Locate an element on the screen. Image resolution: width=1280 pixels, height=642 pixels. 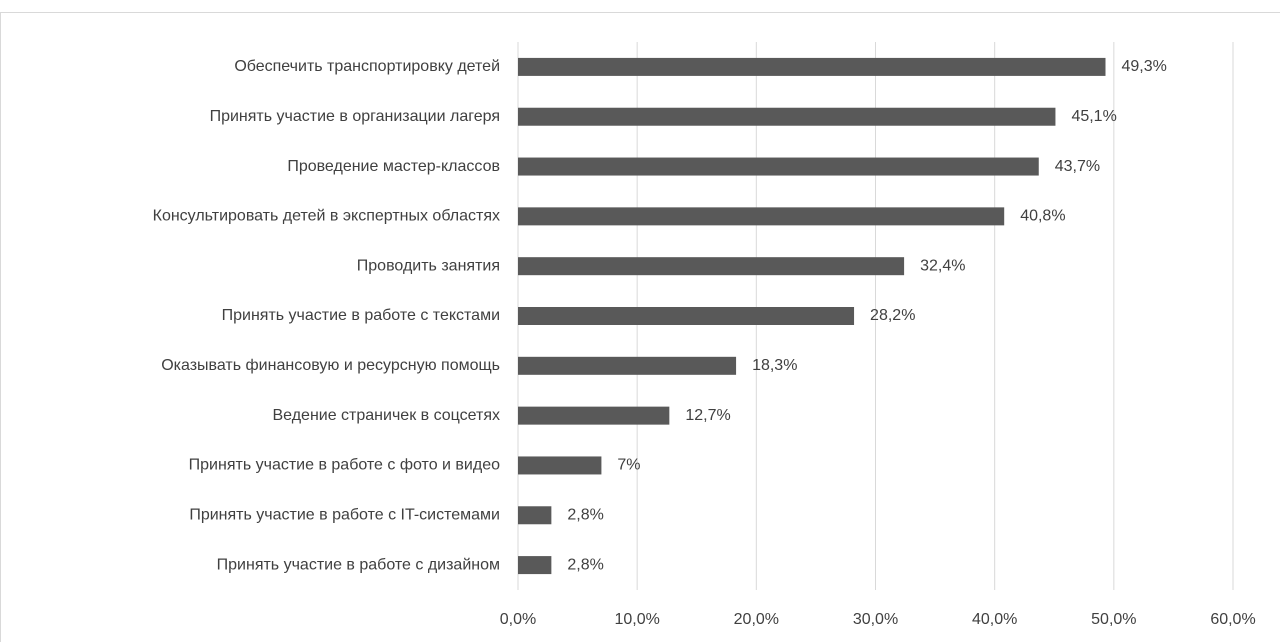
y-tick-label: Принять участие в работе с текстами is located at coordinates (361, 315).